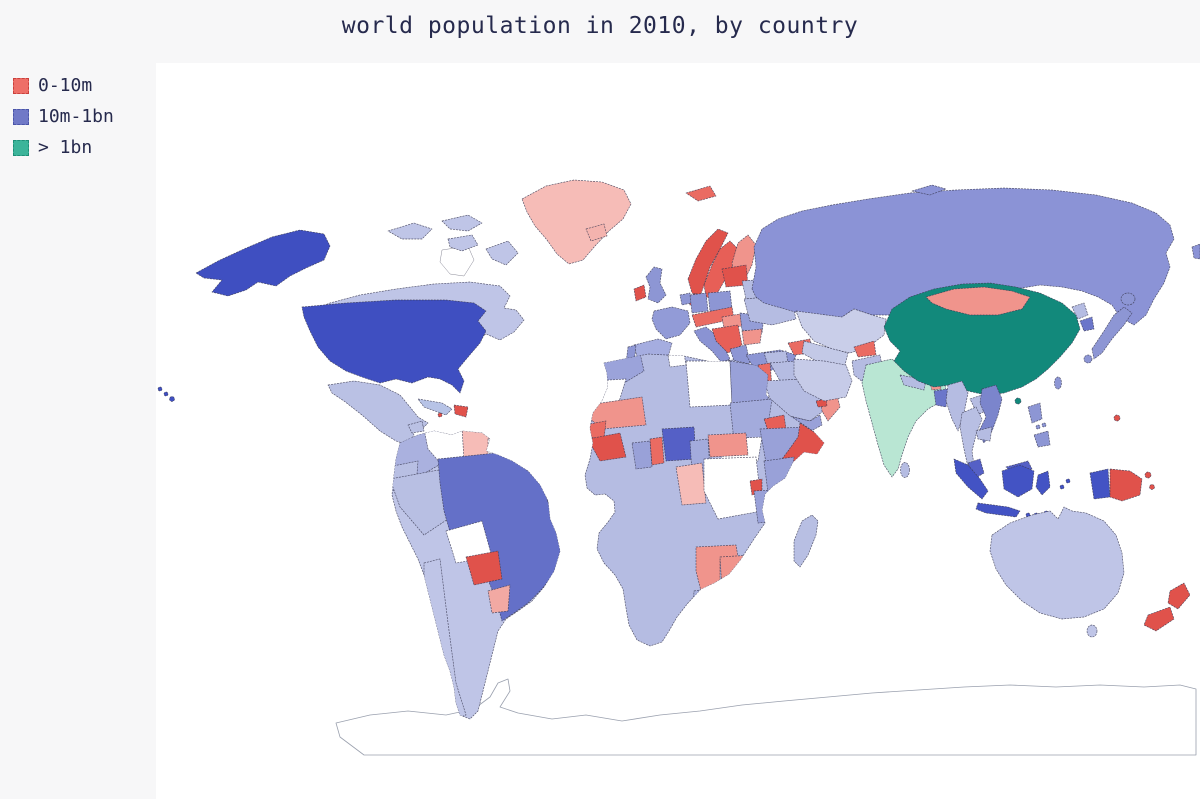  What do you see at coordinates (905, 470) in the screenshot?
I see `country-sri-lanka` at bounding box center [905, 470].